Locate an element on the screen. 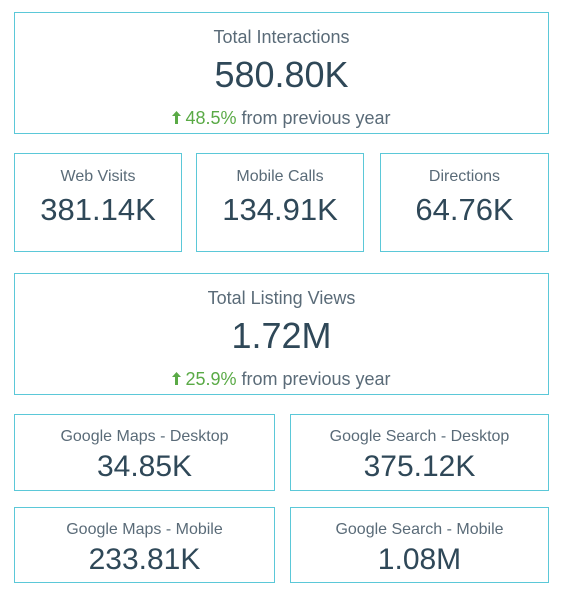 The width and height of the screenshot is (564, 595). card-value: 34.85K is located at coordinates (144, 466).